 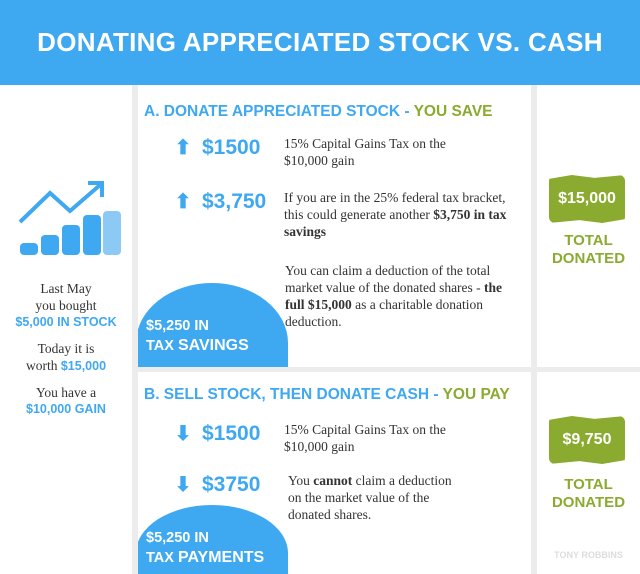 I want to click on section-a-title: A. DONATE APPRECIATED STOCK - YOU SAVE, so click(x=318, y=111).